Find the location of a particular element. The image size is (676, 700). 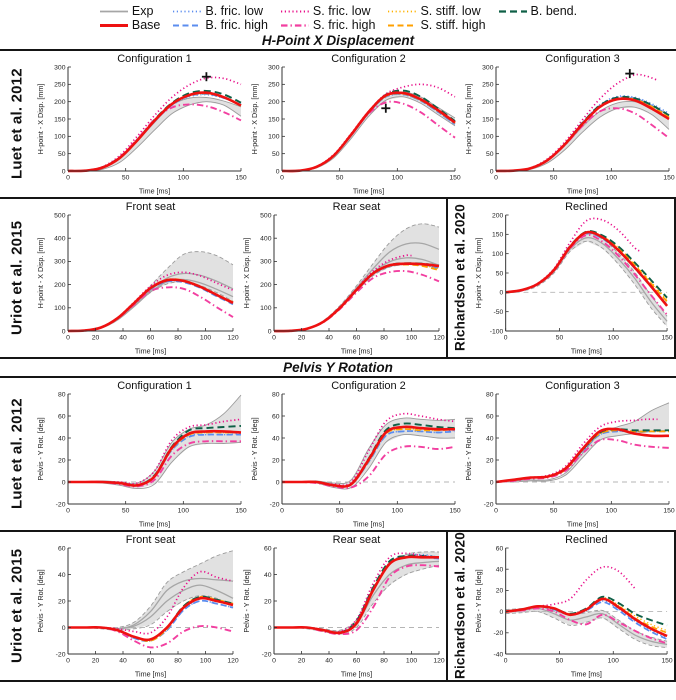

legend-label-b-bend: B. bend. is located at coordinates (554, 11).